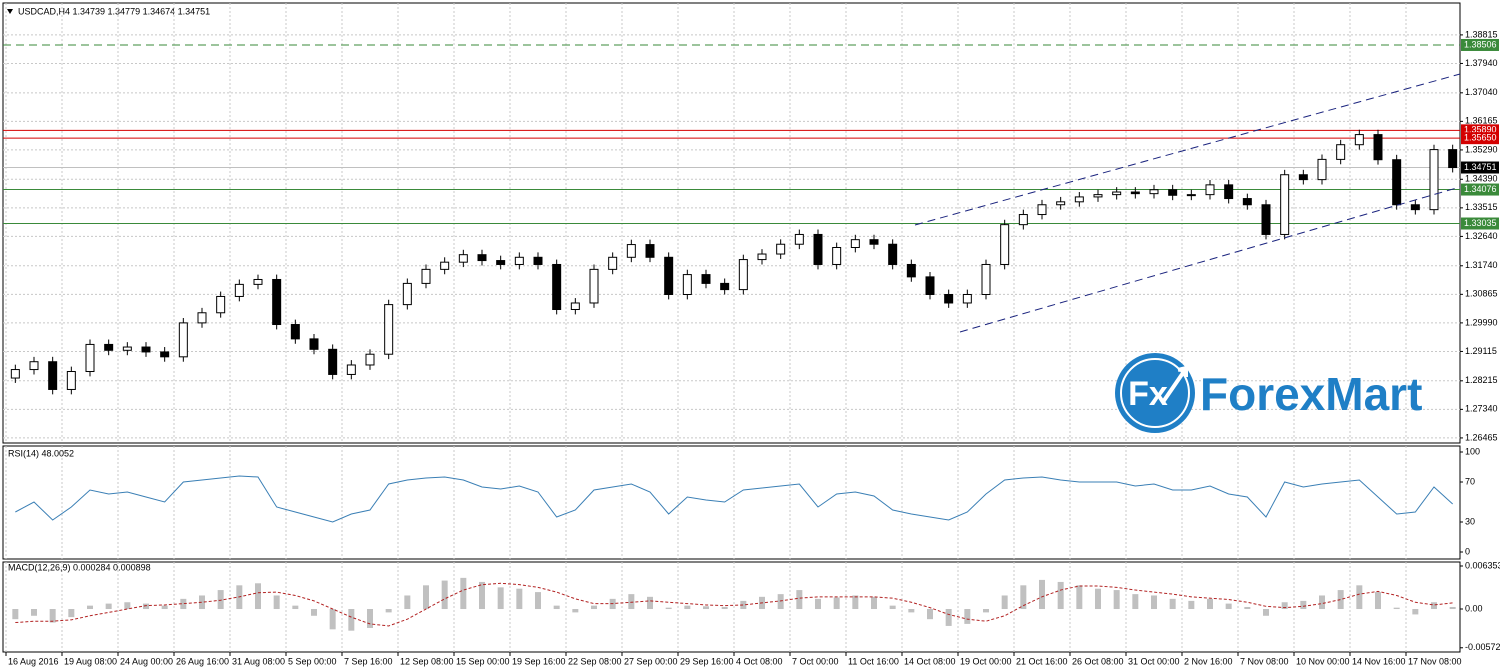 This screenshot has width=1500, height=672. What do you see at coordinates (1481, 409) in the screenshot?
I see `y-tick-label: 1.27340` at bounding box center [1481, 409].